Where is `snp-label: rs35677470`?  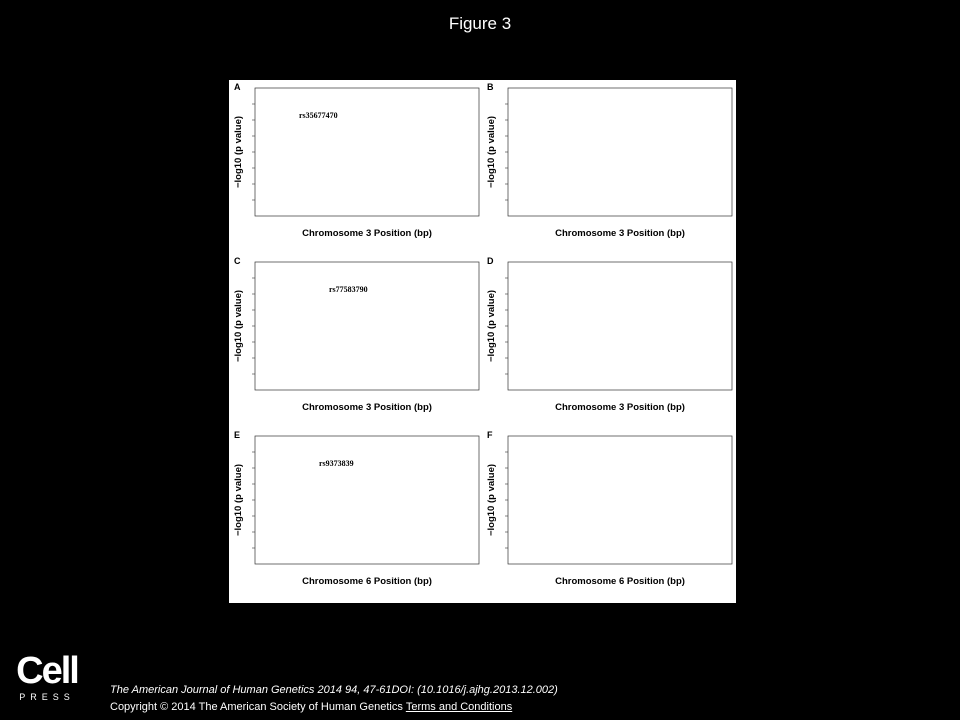 snp-label: rs35677470 is located at coordinates (318, 115).